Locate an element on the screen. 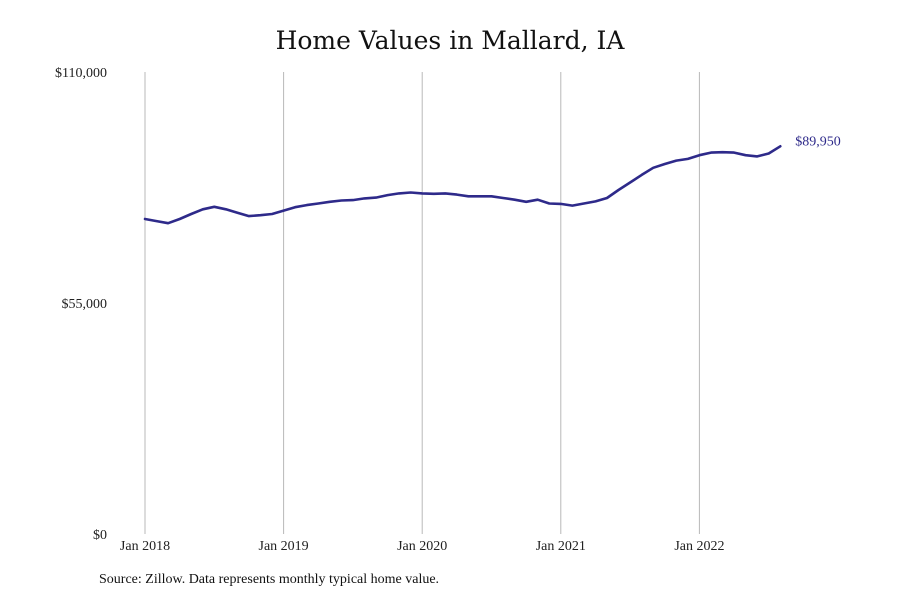 Image resolution: width=900 pixels, height=600 pixels. chart-title: Home Values in Mallard, IA is located at coordinates (450, 40).